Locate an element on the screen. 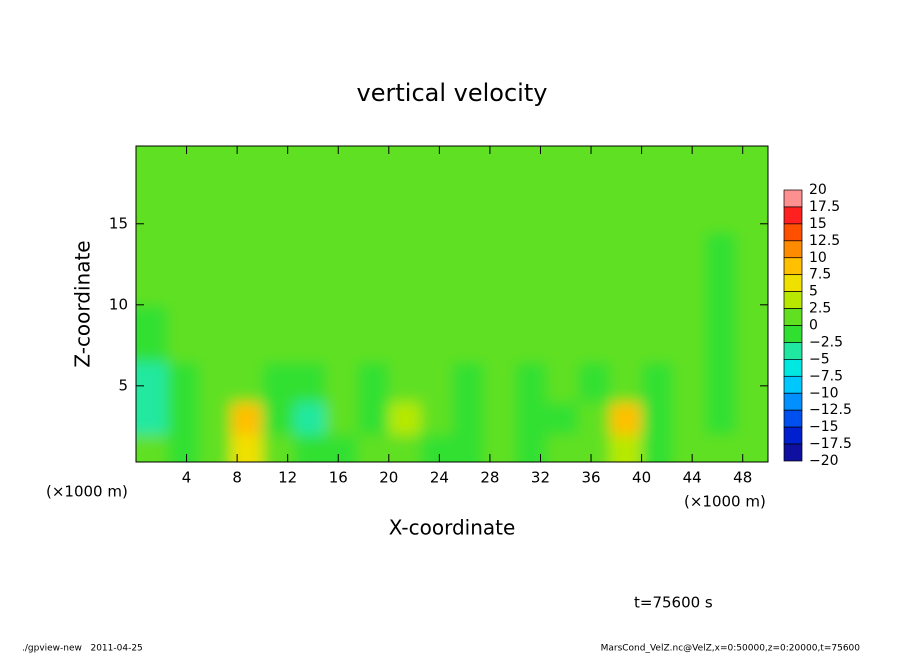  x-tick-label: 32 is located at coordinates (540, 478).